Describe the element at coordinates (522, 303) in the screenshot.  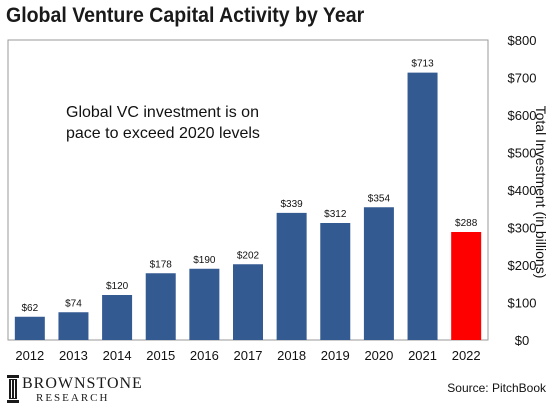
I see `y-tick-label-100: $100` at that location.